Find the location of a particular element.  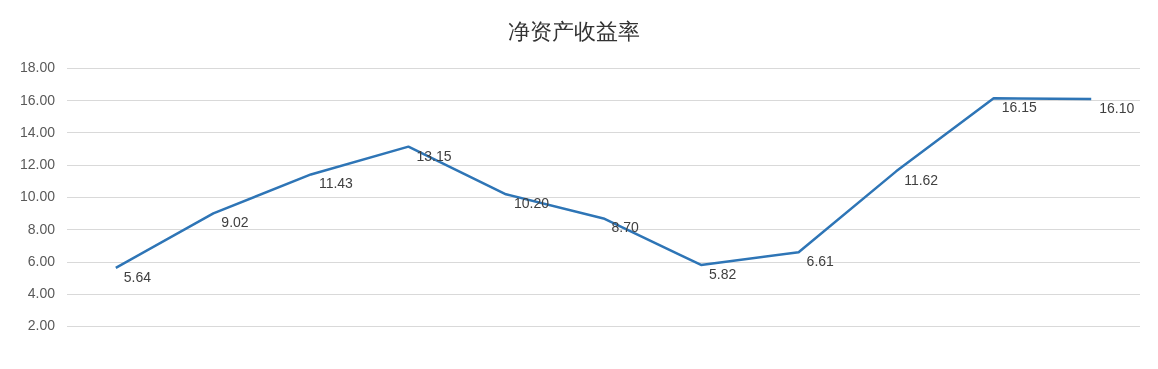

y-tick-label: 4.00 is located at coordinates (41, 293).